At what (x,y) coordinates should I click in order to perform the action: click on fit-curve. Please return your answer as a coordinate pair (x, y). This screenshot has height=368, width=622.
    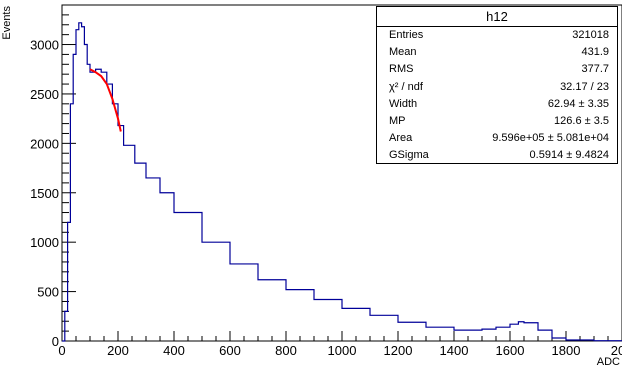
    Looking at the image, I should click on (105, 100).